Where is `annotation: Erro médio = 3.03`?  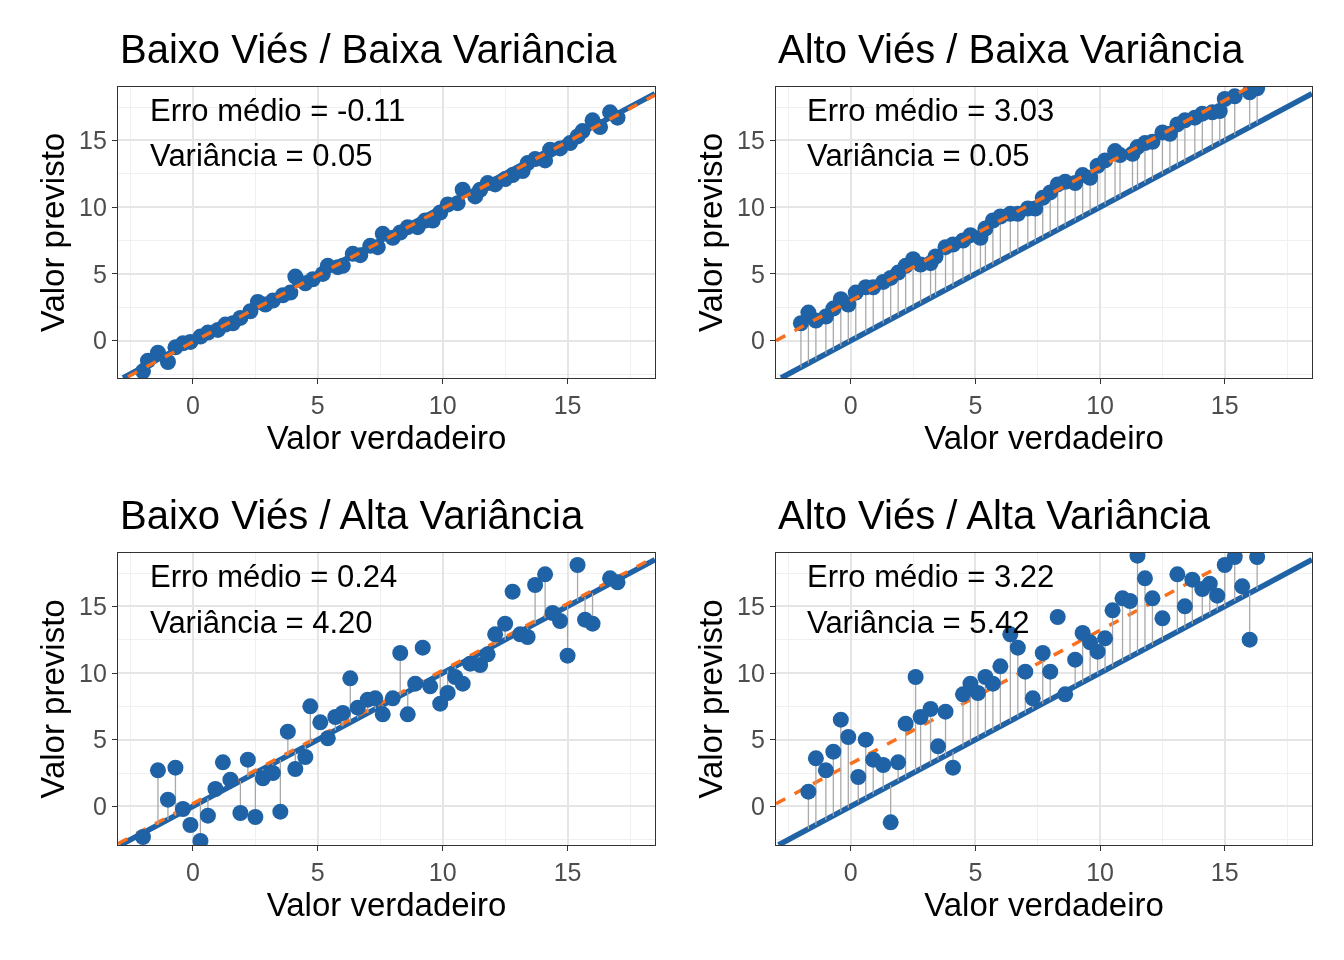 annotation: Erro médio = 3.03 is located at coordinates (931, 110).